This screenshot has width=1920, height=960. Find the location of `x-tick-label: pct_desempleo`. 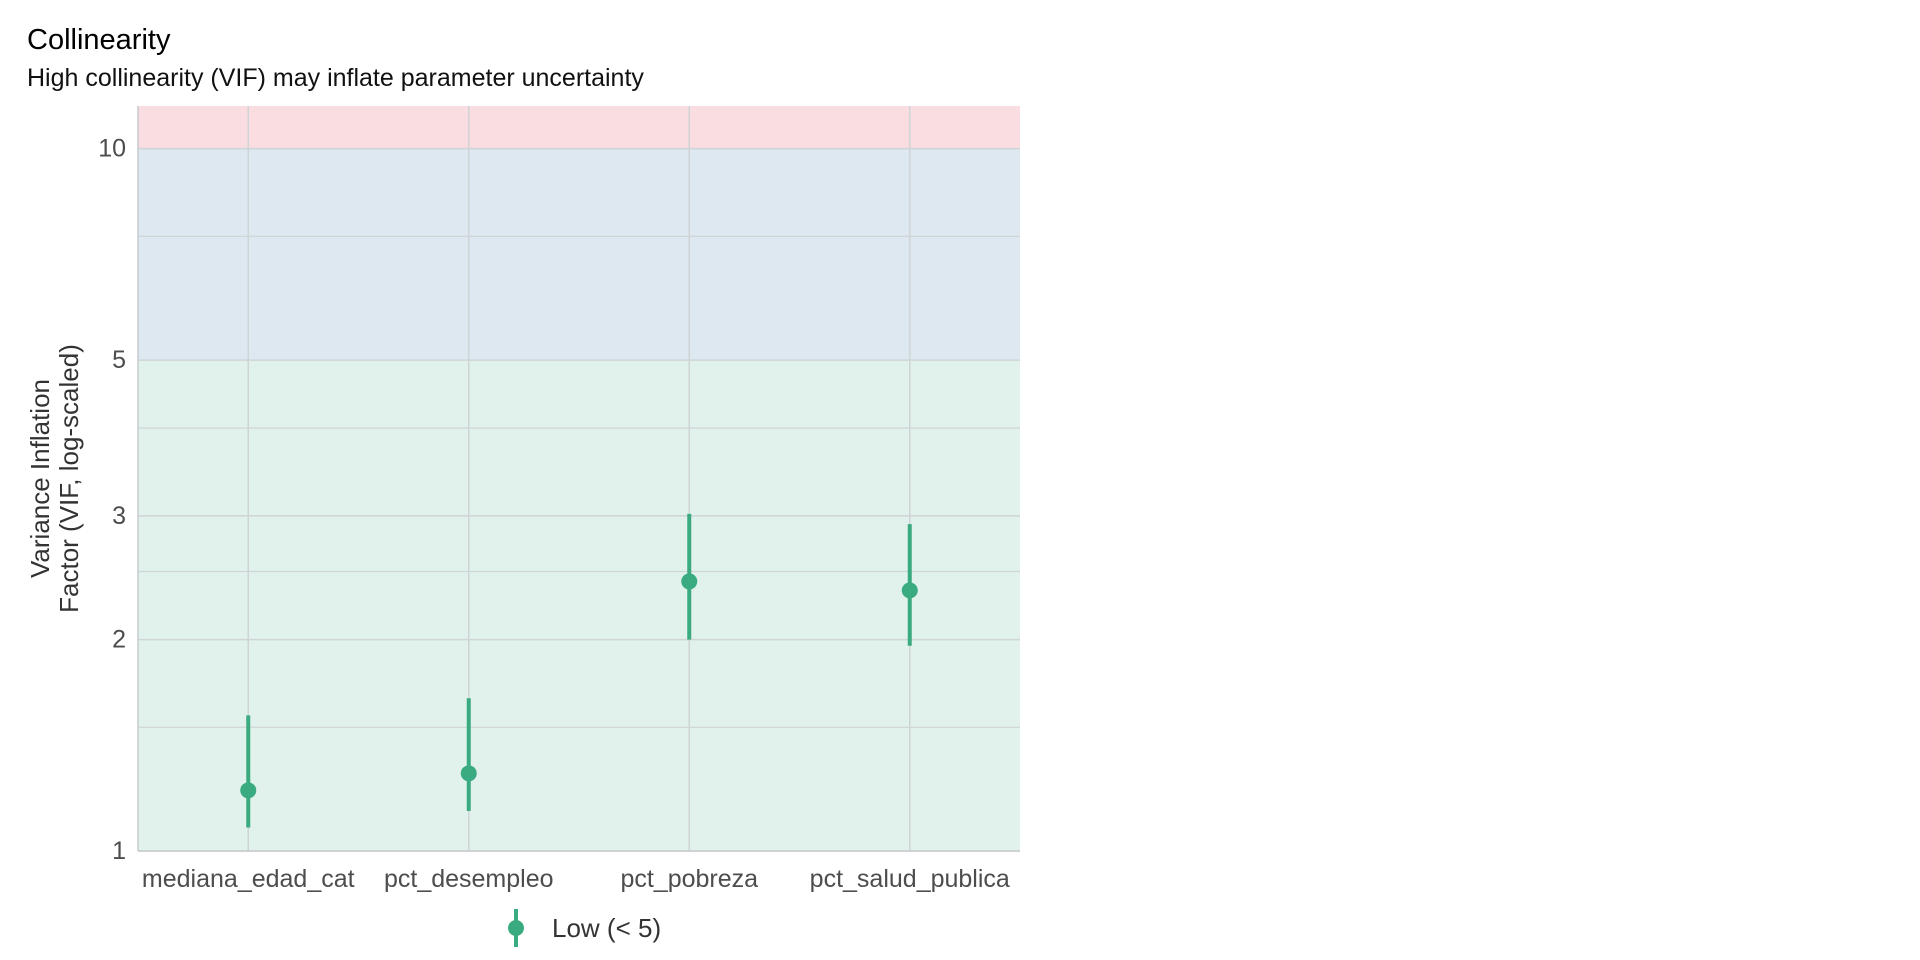

x-tick-label: pct_desempleo is located at coordinates (469, 879).